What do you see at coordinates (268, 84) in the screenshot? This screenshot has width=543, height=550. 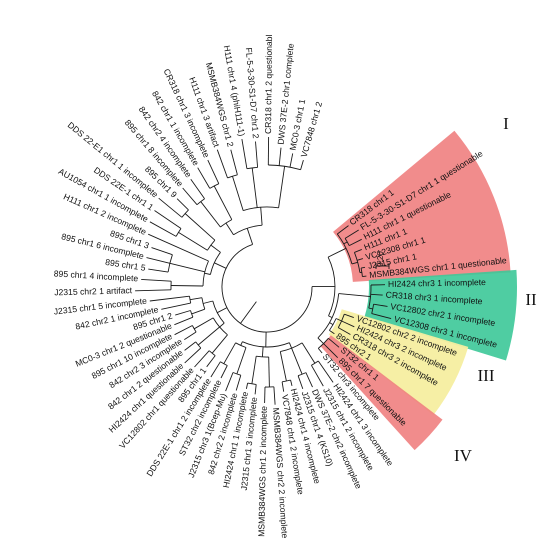 I see `leaf-label: CR318 chr1 2 questionabl` at bounding box center [268, 84].